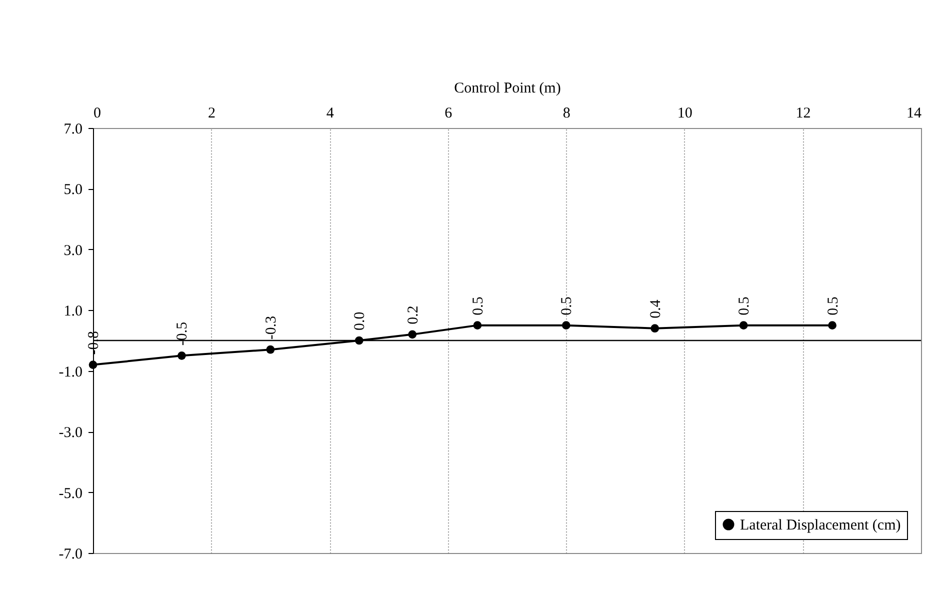  What do you see at coordinates (212, 114) in the screenshot?
I see `x-tick-label: 2` at bounding box center [212, 114].